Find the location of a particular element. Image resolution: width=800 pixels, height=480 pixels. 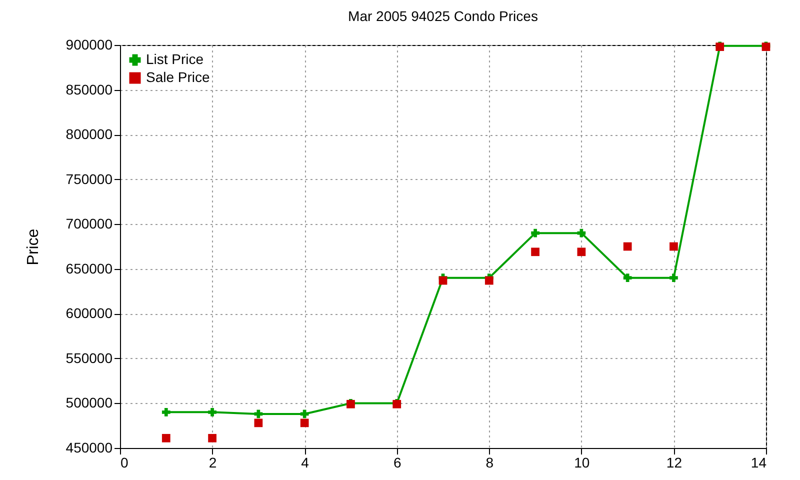

y-tick-label: 650000 is located at coordinates (89, 268).